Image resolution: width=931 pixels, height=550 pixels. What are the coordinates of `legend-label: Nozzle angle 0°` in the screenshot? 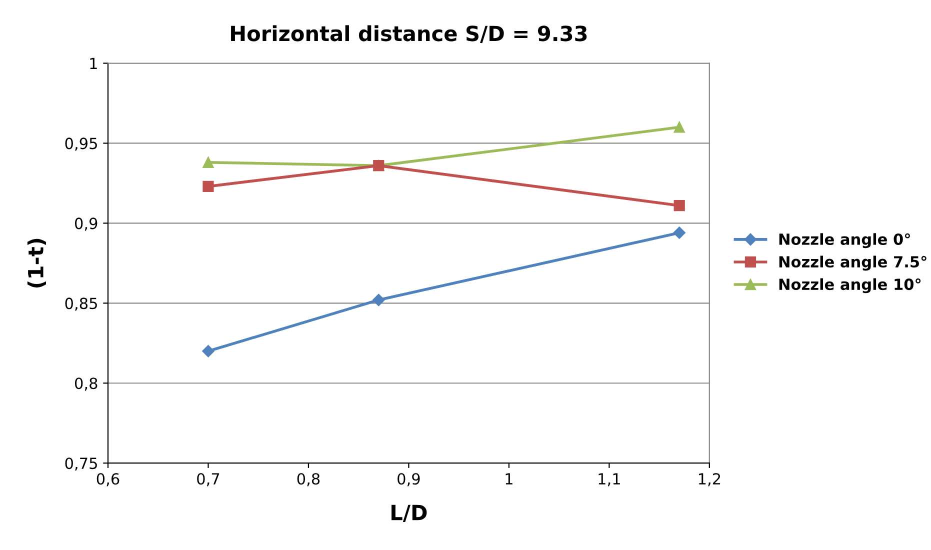 It's located at (844, 240).